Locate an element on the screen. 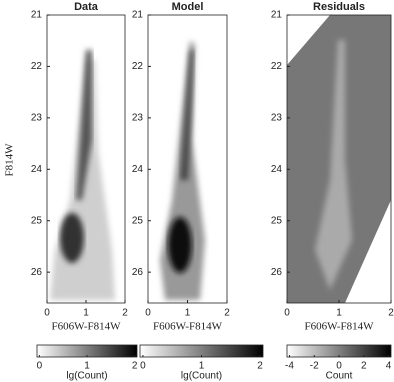 This screenshot has width=394, height=382. colorbar-tick-label: -2 is located at coordinates (314, 366).